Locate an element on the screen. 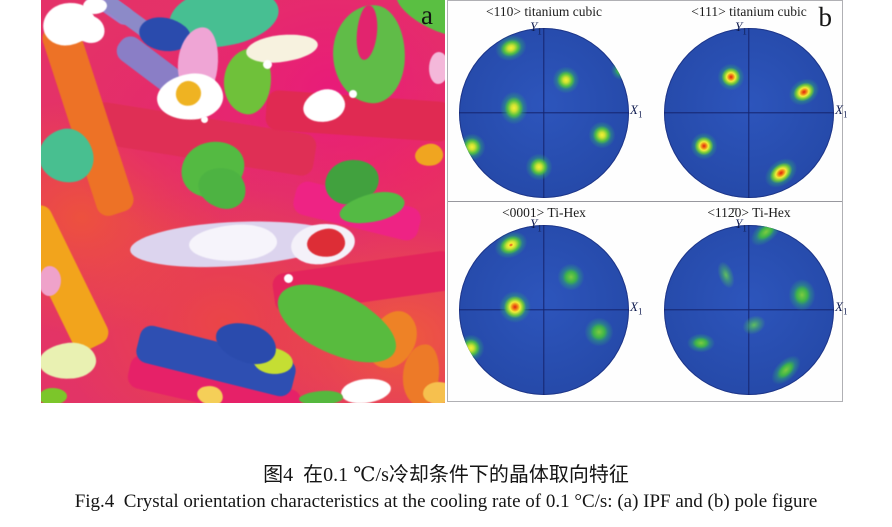 Image resolution: width=892 pixels, height=527 pixels. panel-b-label: b is located at coordinates (825, 17).